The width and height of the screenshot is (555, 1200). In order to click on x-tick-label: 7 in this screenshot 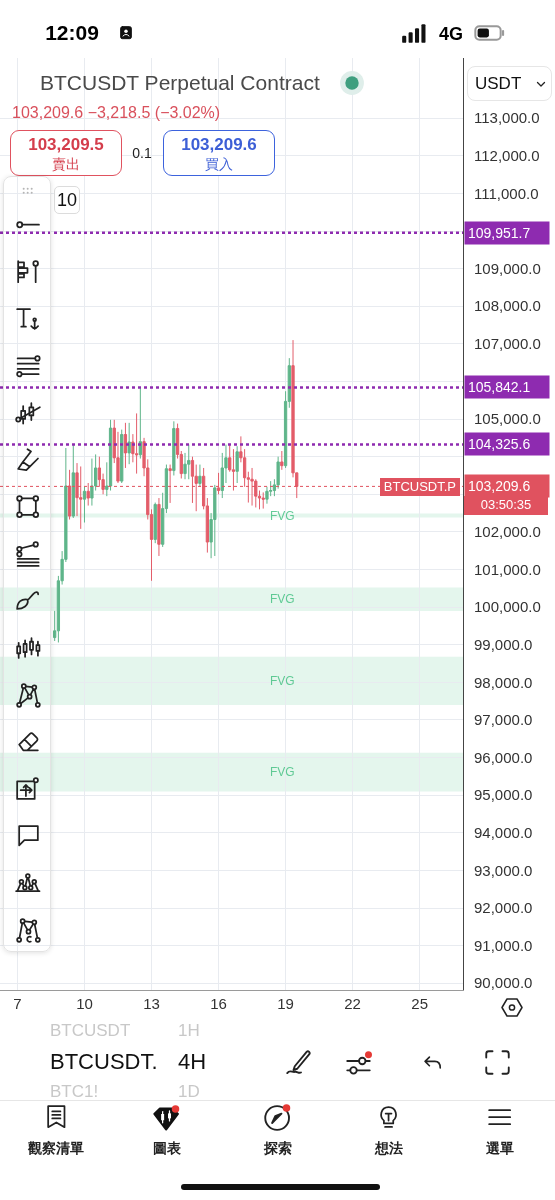, I will do `click(17, 1003)`.